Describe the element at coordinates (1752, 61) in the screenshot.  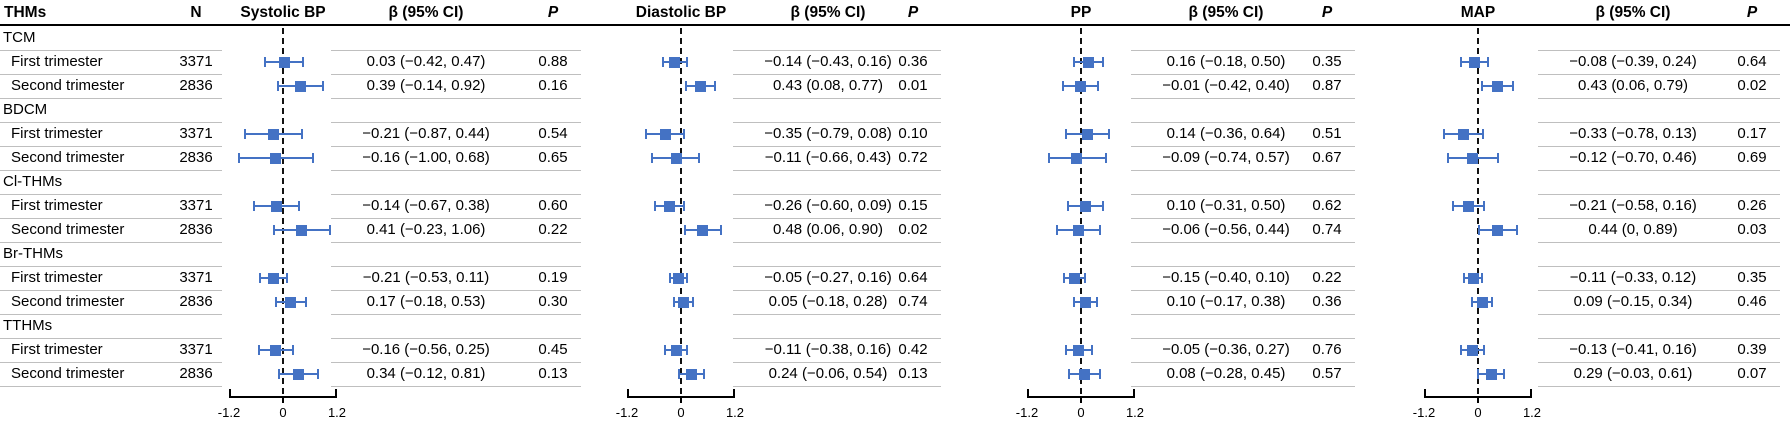
I see `p-value: 0.64` at that location.